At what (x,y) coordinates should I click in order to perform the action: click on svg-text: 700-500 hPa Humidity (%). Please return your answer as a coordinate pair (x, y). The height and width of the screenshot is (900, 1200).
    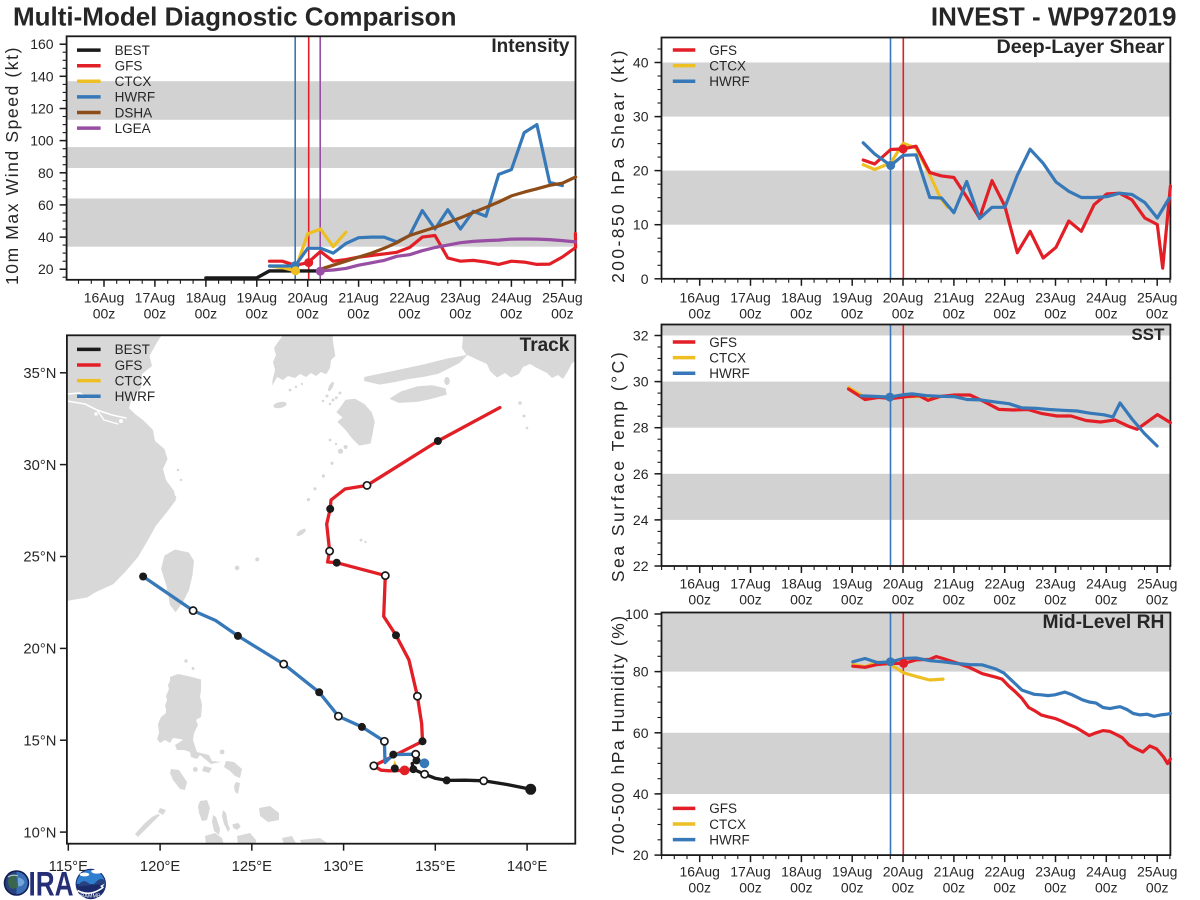
    Looking at the image, I should click on (618, 734).